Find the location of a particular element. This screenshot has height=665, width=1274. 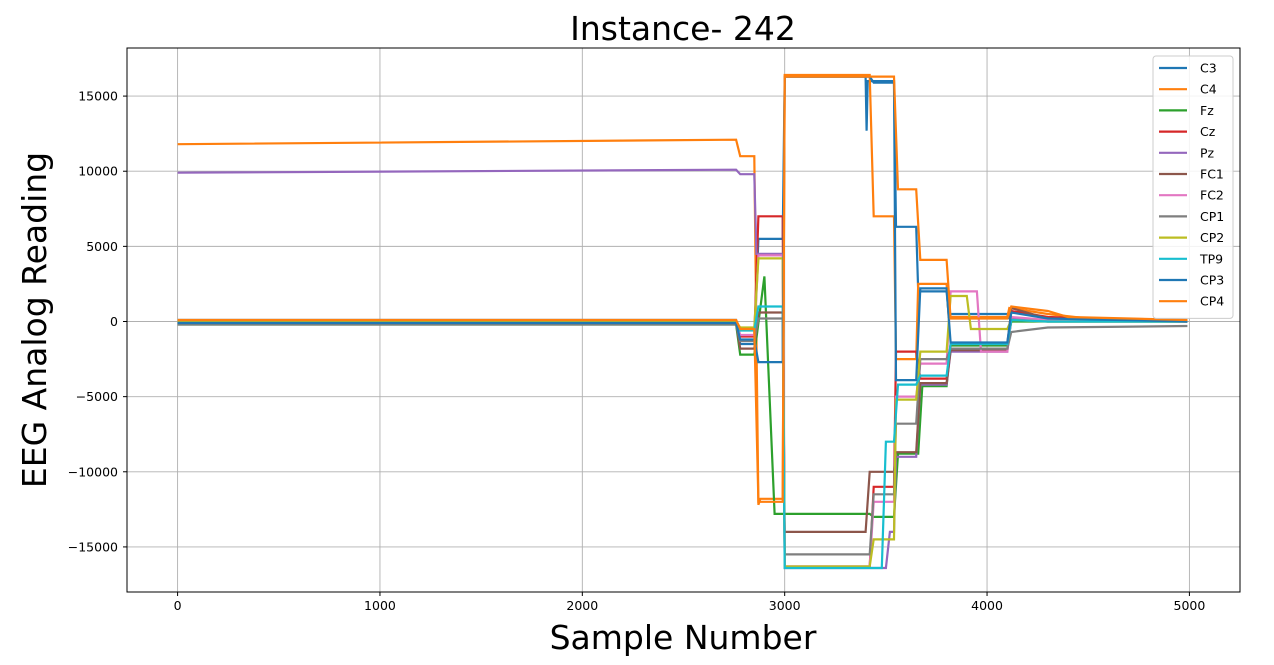

y-tick-label: −10000 is located at coordinates (93, 471).